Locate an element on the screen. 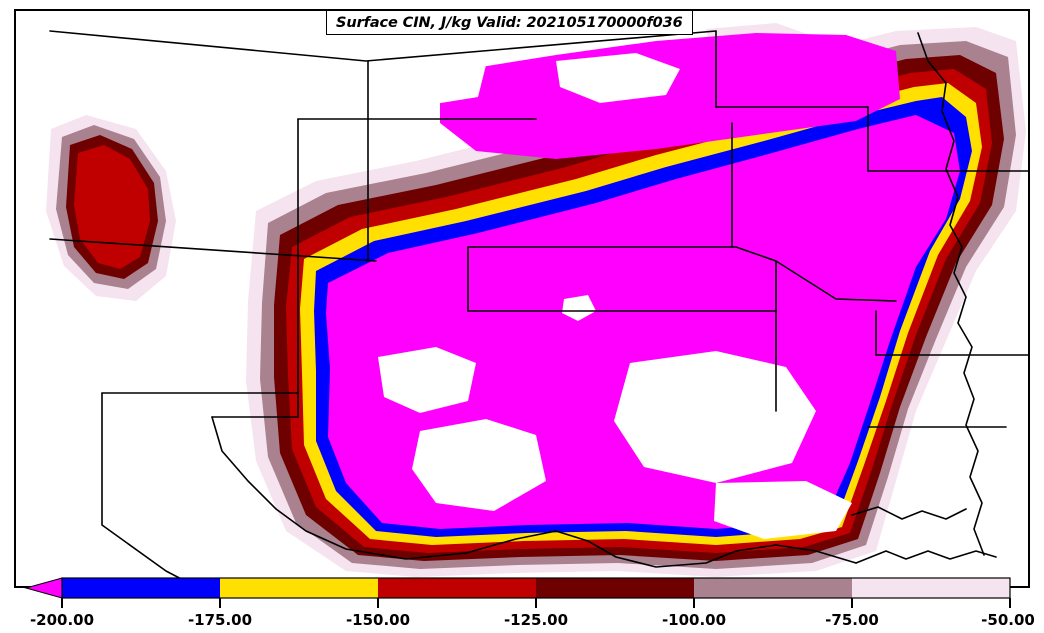 The image size is (1044, 633). colorbar-band-red is located at coordinates (457, 588).